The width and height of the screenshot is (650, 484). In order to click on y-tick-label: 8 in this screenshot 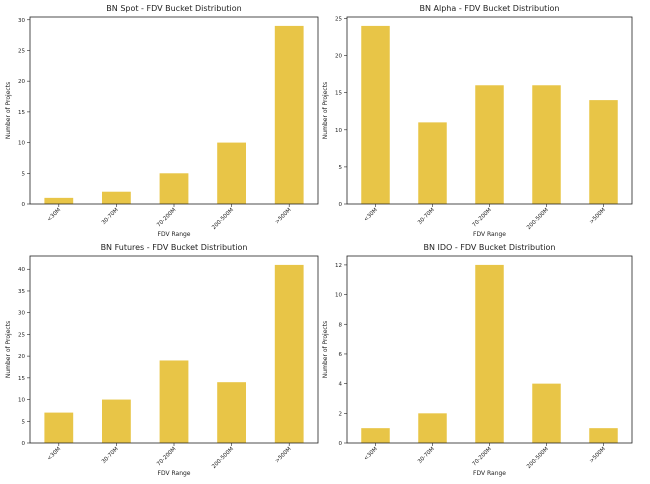, I will do `click(341, 325)`.